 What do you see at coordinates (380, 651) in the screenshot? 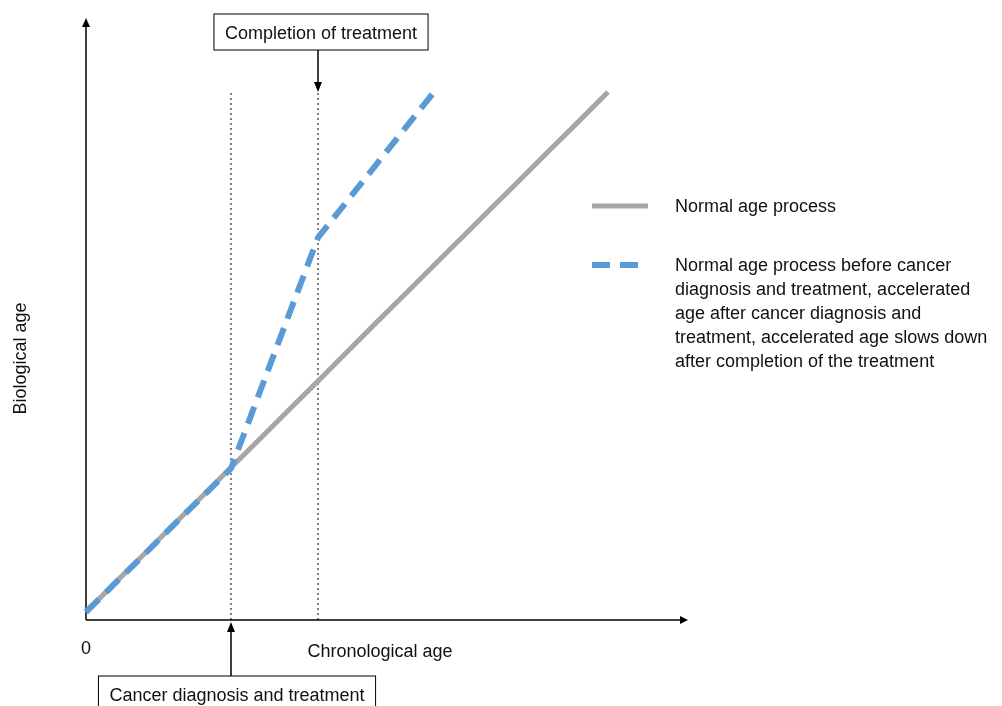
I see `x-axis-title: Chronological age` at bounding box center [380, 651].